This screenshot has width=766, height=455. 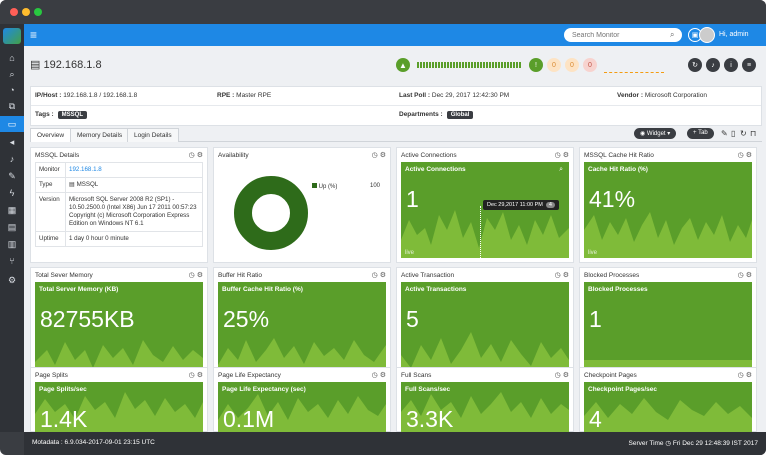 I want to click on user-greeting: Hi, admin, so click(x=734, y=34).